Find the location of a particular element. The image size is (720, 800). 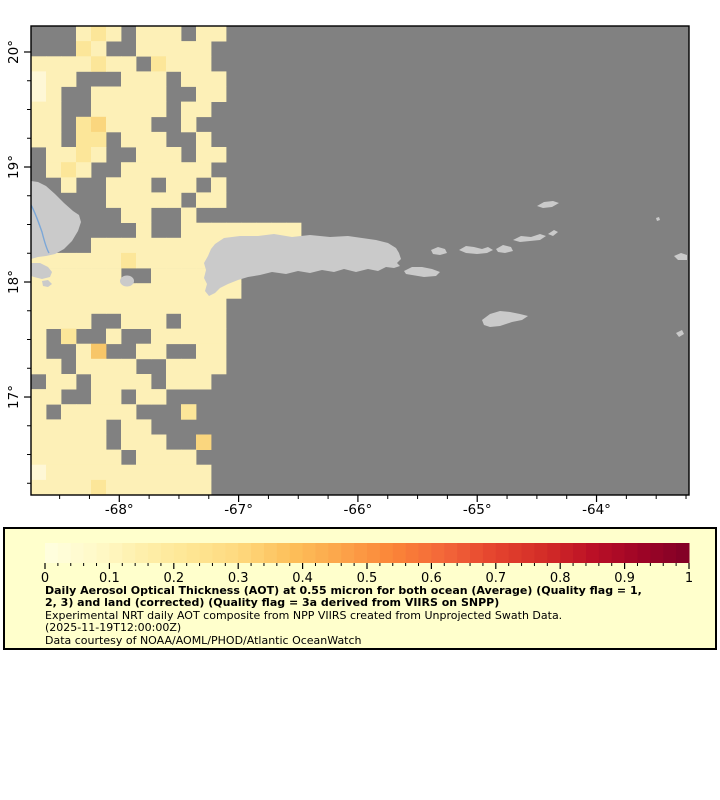

colorbar-tick-label: 0.7 is located at coordinates (495, 578).